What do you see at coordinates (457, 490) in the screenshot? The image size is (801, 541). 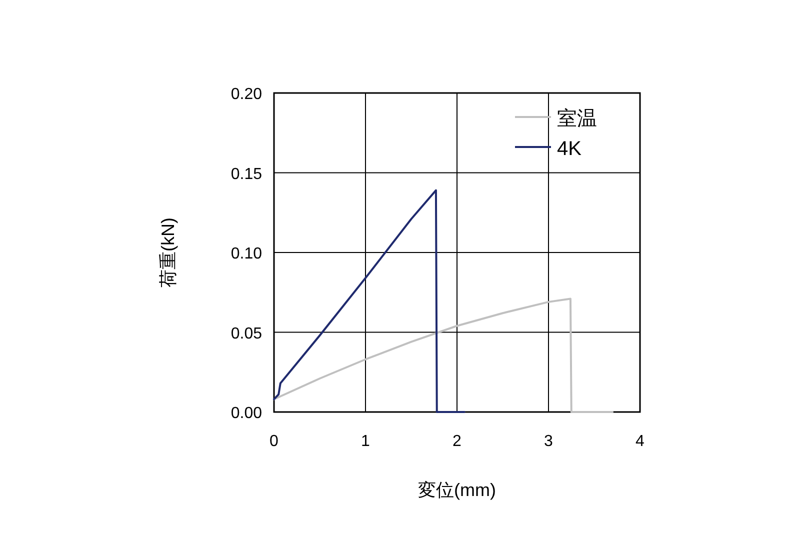 I see `x-axis-title: 変位(mm)` at bounding box center [457, 490].